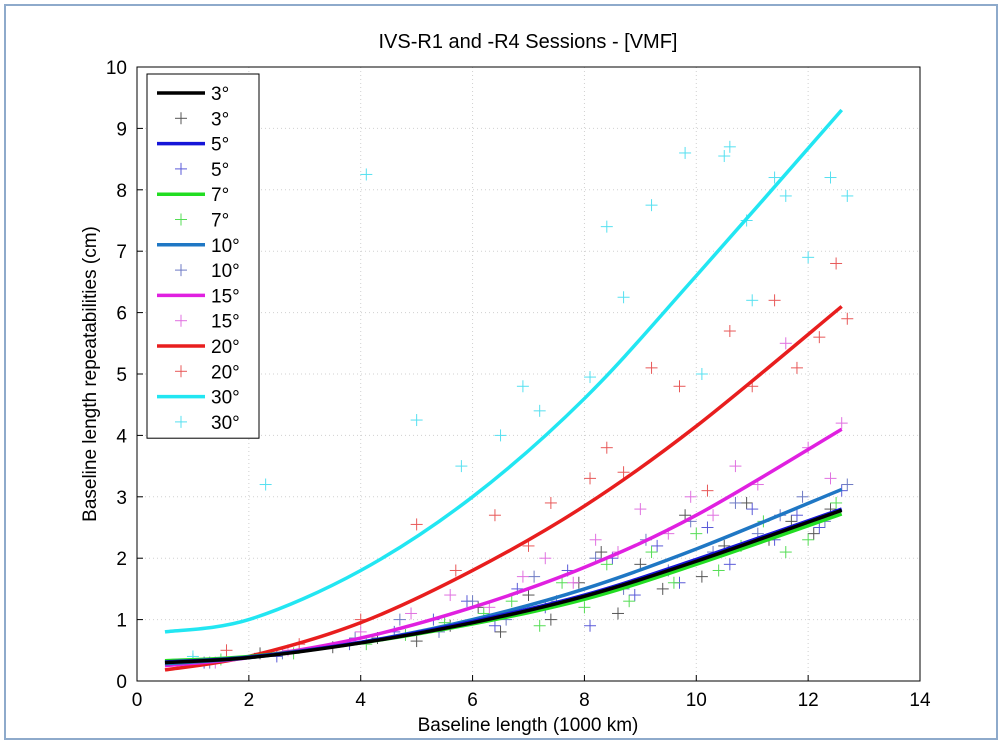  Describe the element at coordinates (220, 170) in the screenshot. I see `legend-label: 5°` at that location.